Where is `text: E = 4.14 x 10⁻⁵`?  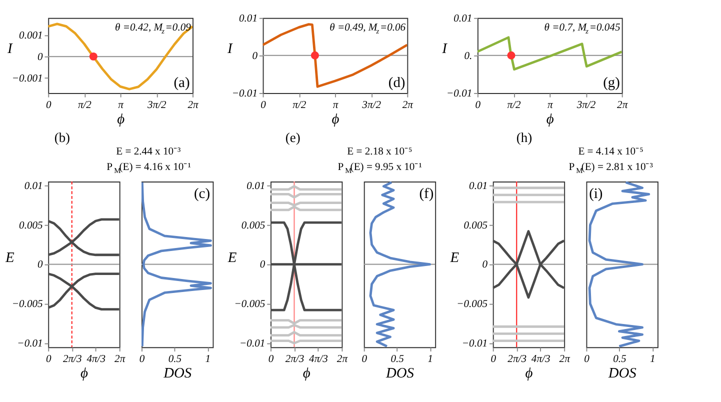
text: E = 4.14 x 10⁻⁵ is located at coordinates (611, 152).